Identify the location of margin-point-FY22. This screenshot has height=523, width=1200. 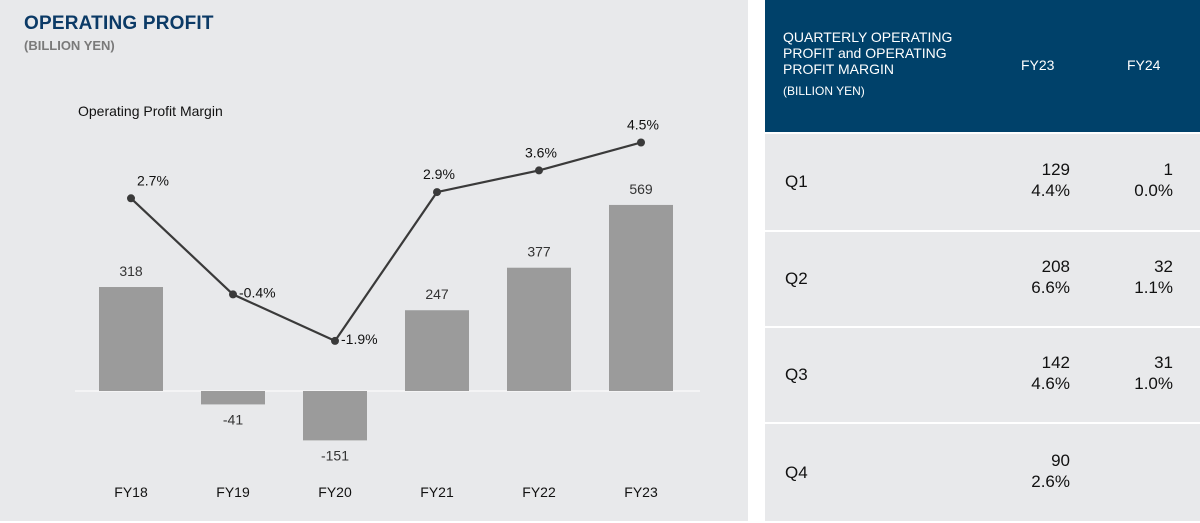
(539, 170).